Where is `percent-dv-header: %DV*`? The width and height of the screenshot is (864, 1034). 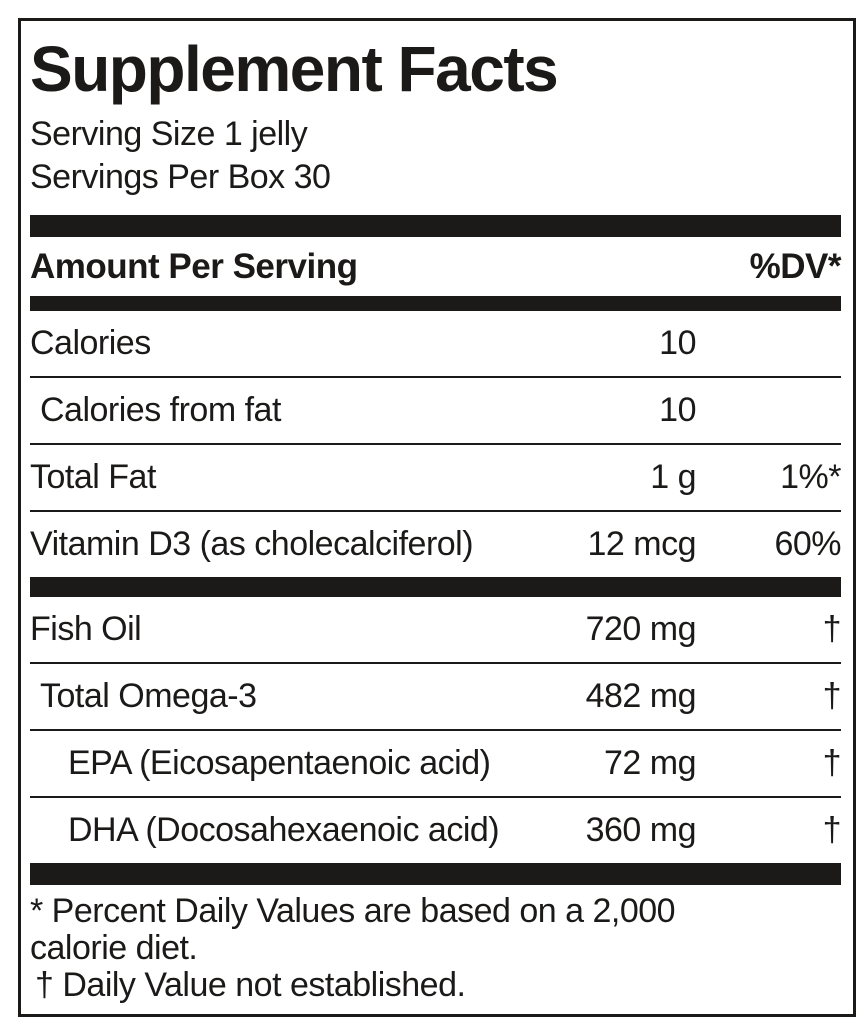 percent-dv-header: %DV* is located at coordinates (795, 266).